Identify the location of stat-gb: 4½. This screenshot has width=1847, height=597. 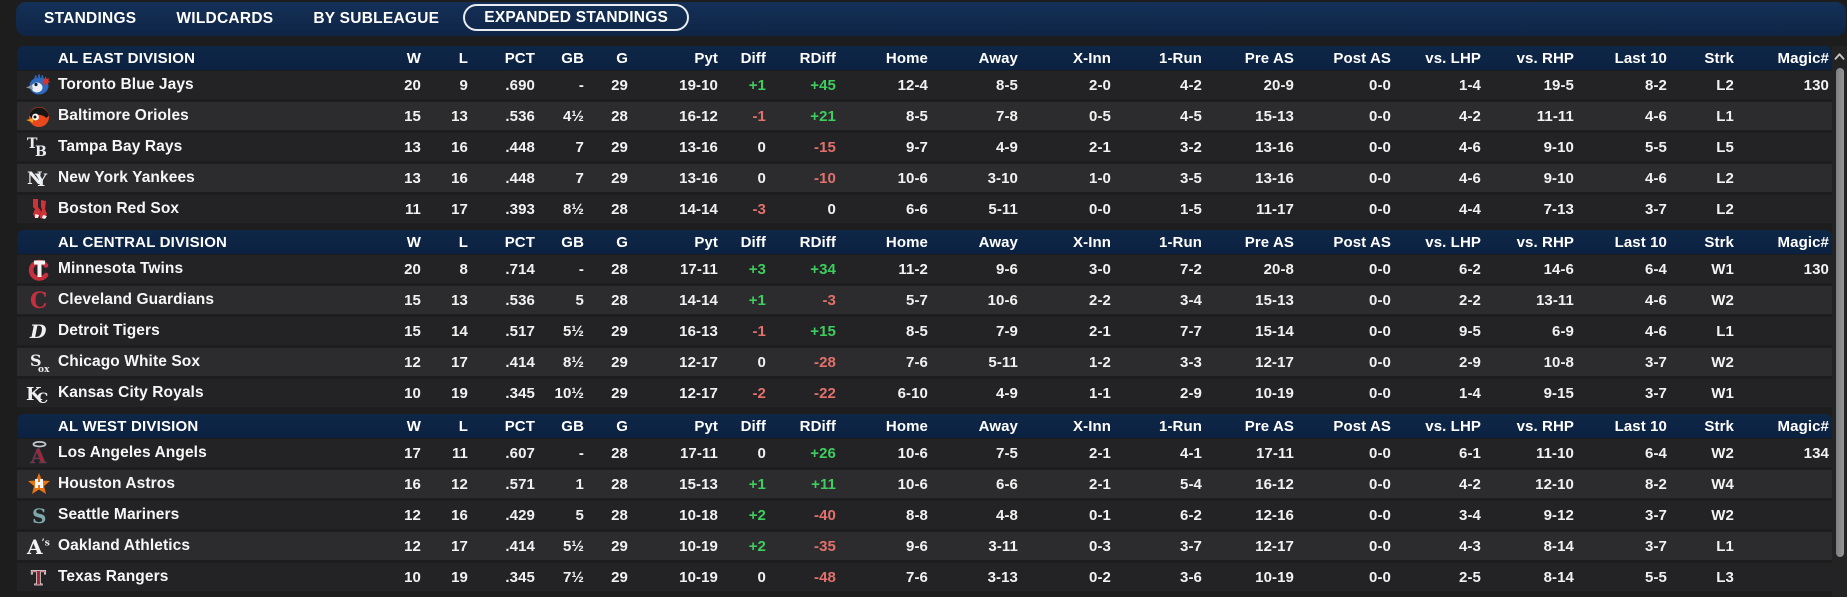
(573, 116).